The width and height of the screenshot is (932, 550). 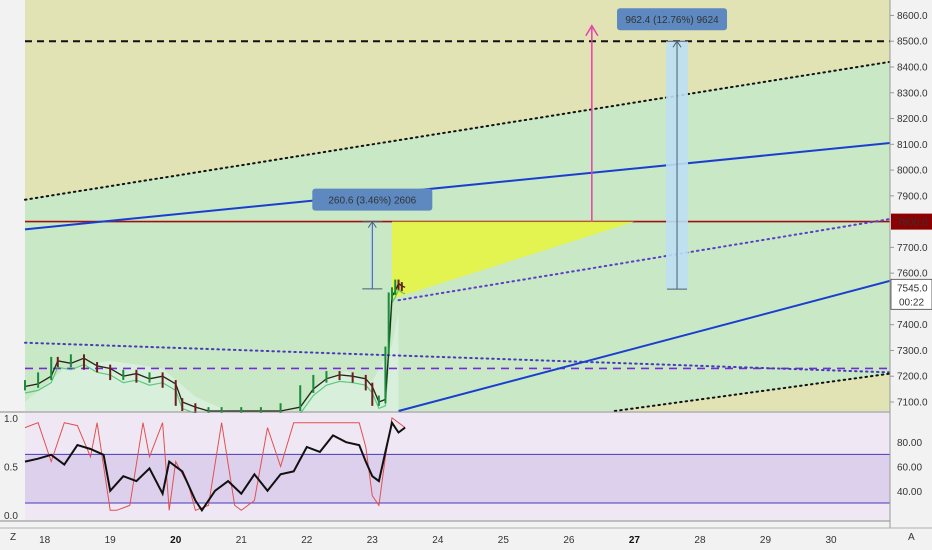 I want to click on osc-right-tick-label: 60.00, so click(x=909, y=468).